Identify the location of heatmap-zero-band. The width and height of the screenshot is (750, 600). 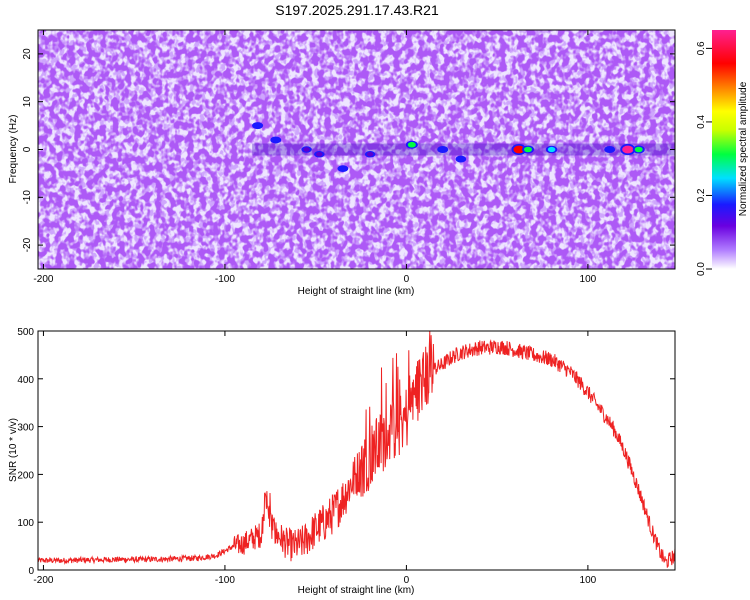
(463, 149).